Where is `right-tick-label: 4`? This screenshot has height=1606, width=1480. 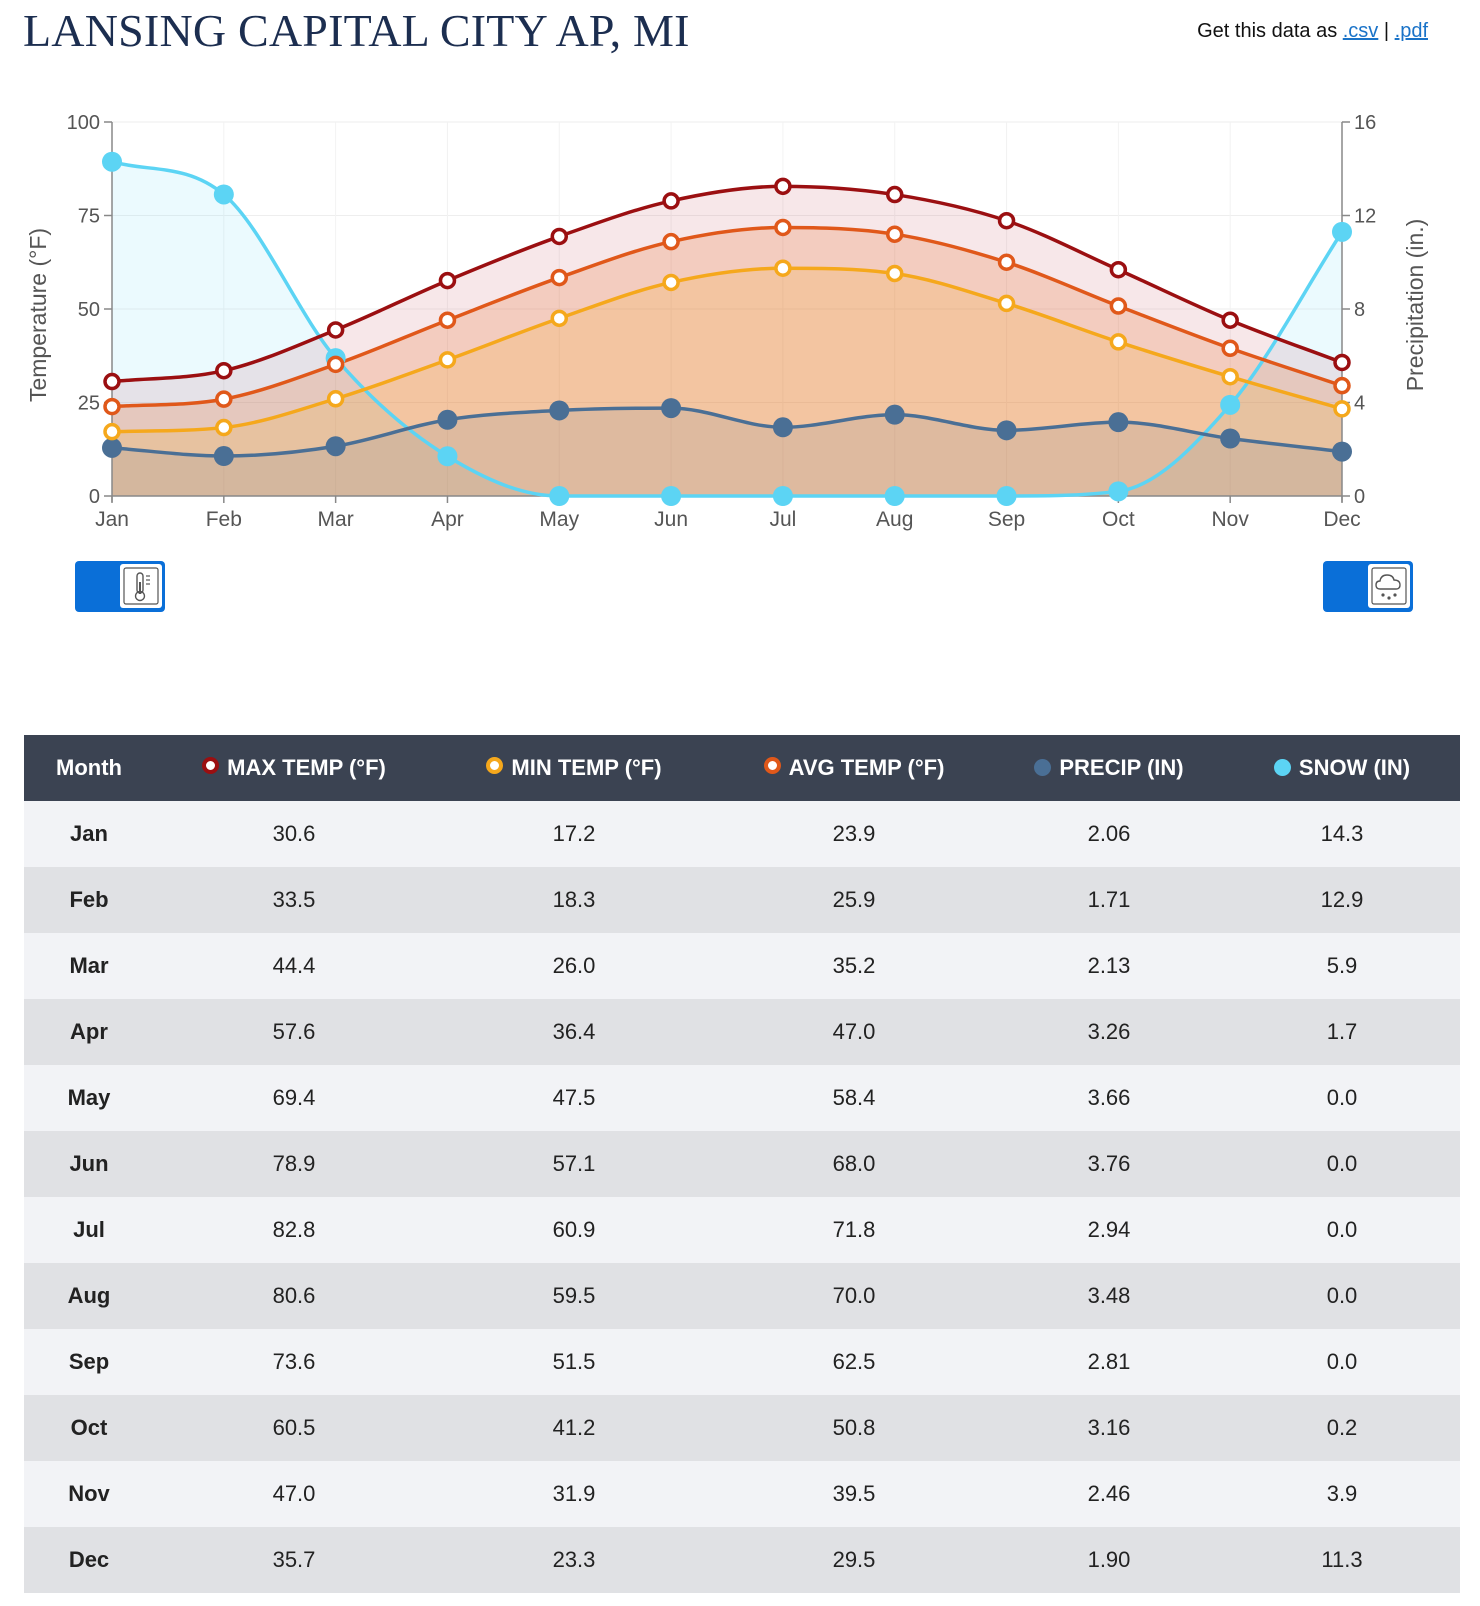
right-tick-label: 4 is located at coordinates (1359, 404).